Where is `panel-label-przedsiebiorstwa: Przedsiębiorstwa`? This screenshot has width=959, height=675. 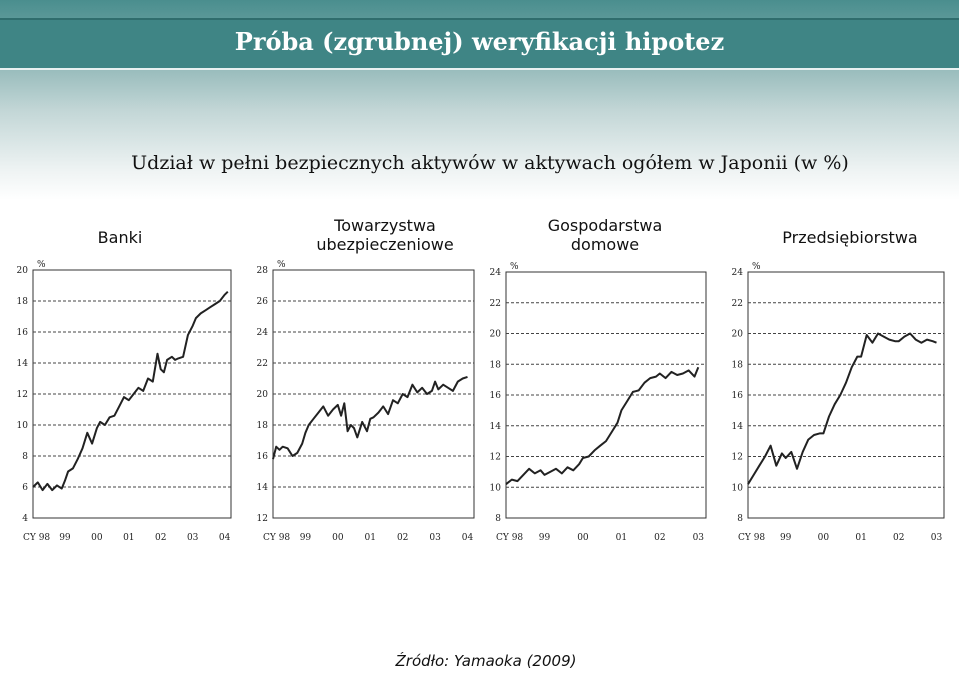
panel-label-przedsiebiorstwa: Przedsiębiorstwa is located at coordinates (850, 237).